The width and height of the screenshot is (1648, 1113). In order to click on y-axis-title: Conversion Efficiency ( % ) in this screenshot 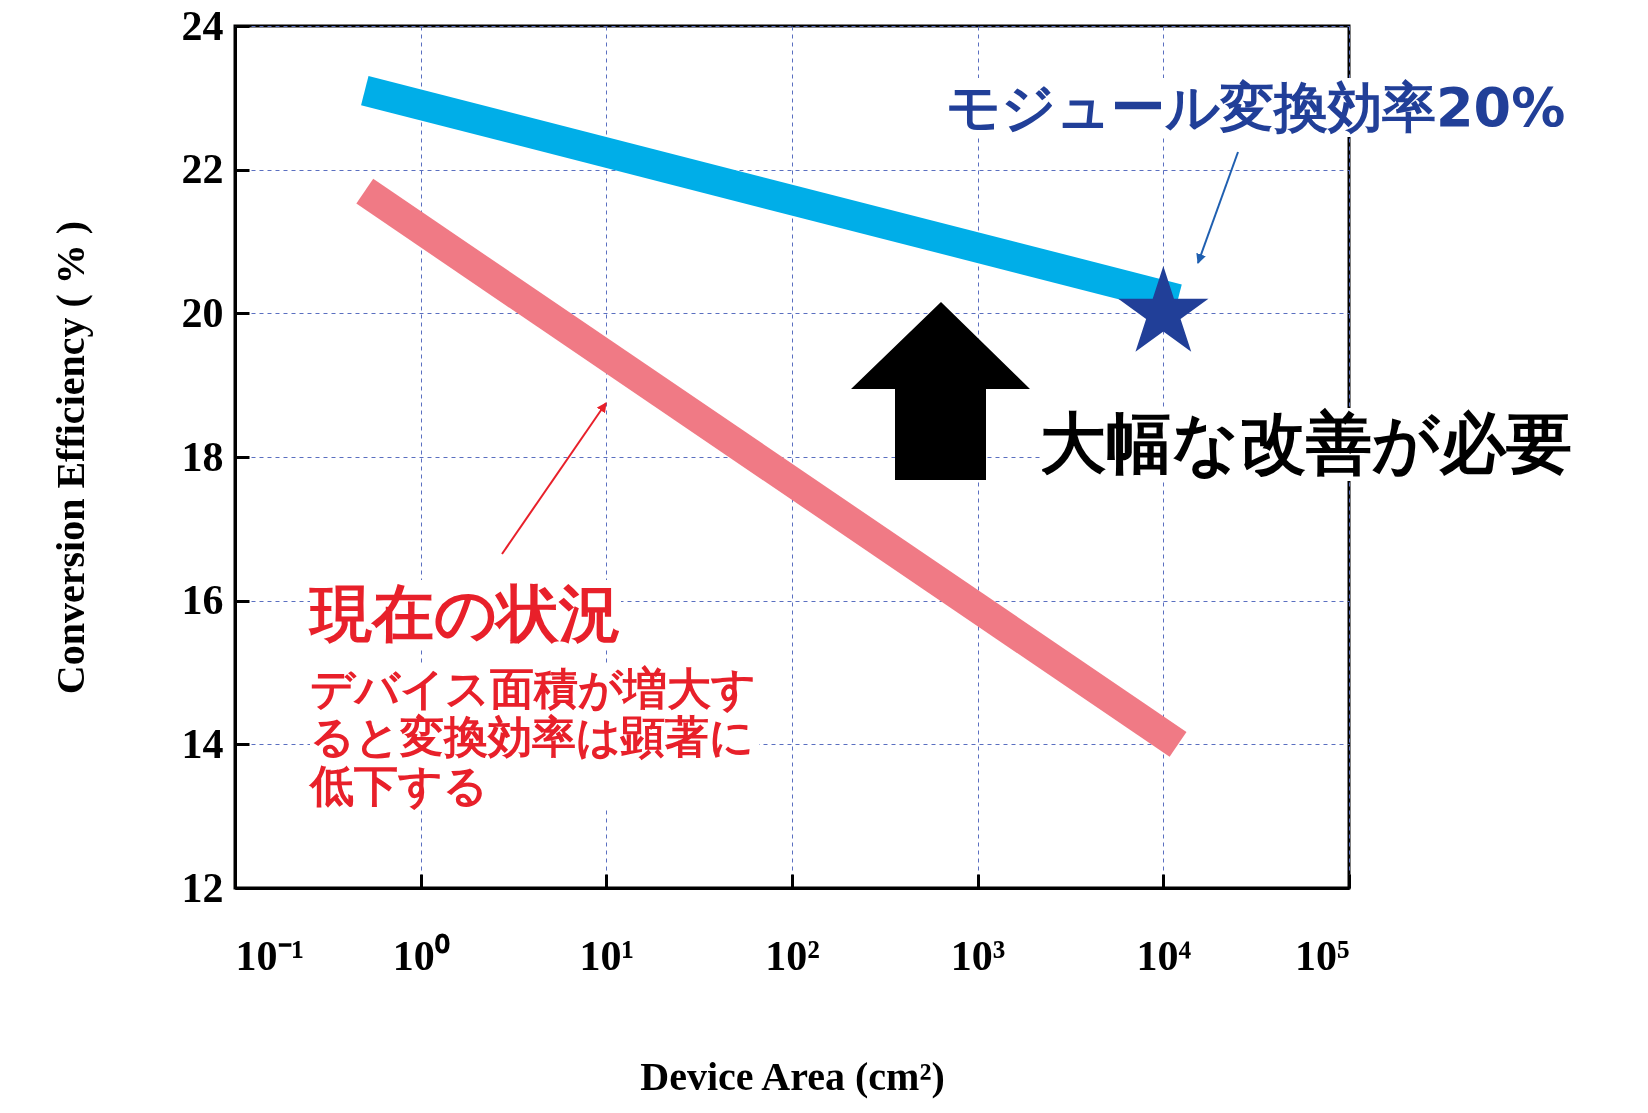, I will do `click(70, 457)`.